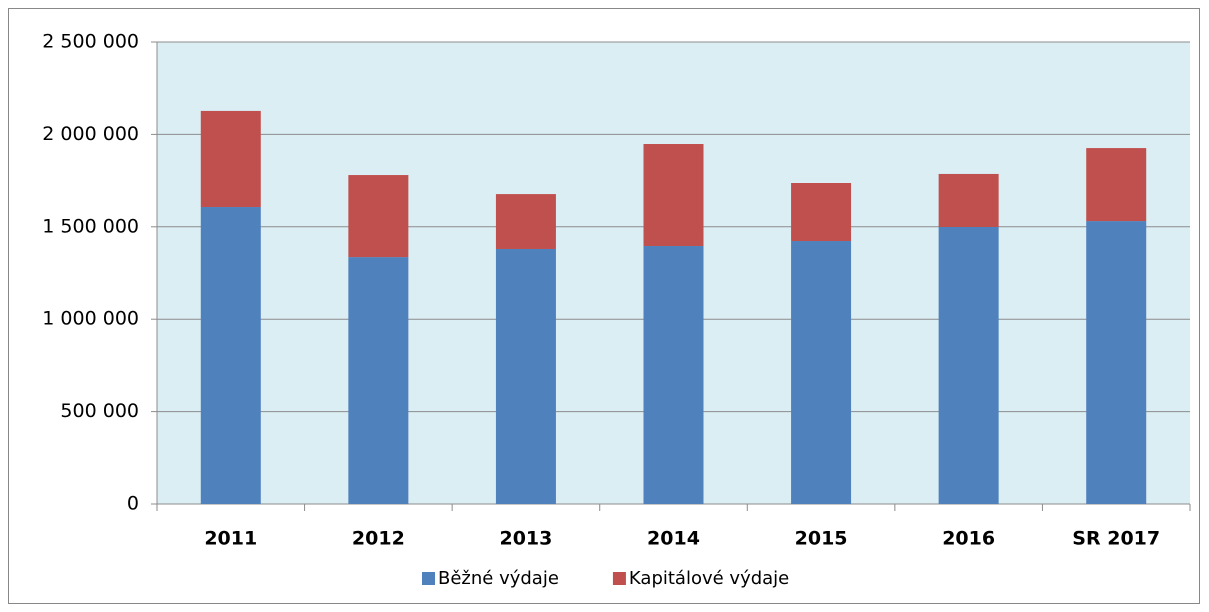  Describe the element at coordinates (821, 539) in the screenshot. I see `x-tick-label: 2015` at that location.